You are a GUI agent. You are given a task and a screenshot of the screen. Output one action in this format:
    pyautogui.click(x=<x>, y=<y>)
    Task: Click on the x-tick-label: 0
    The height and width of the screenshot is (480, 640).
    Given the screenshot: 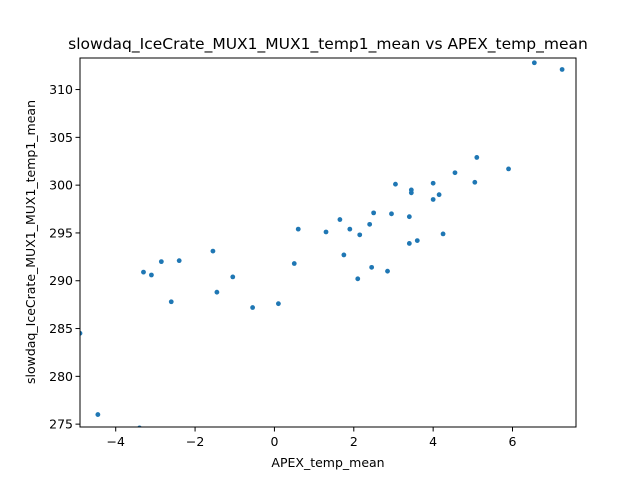 What is the action you would take?
    pyautogui.click(x=274, y=441)
    